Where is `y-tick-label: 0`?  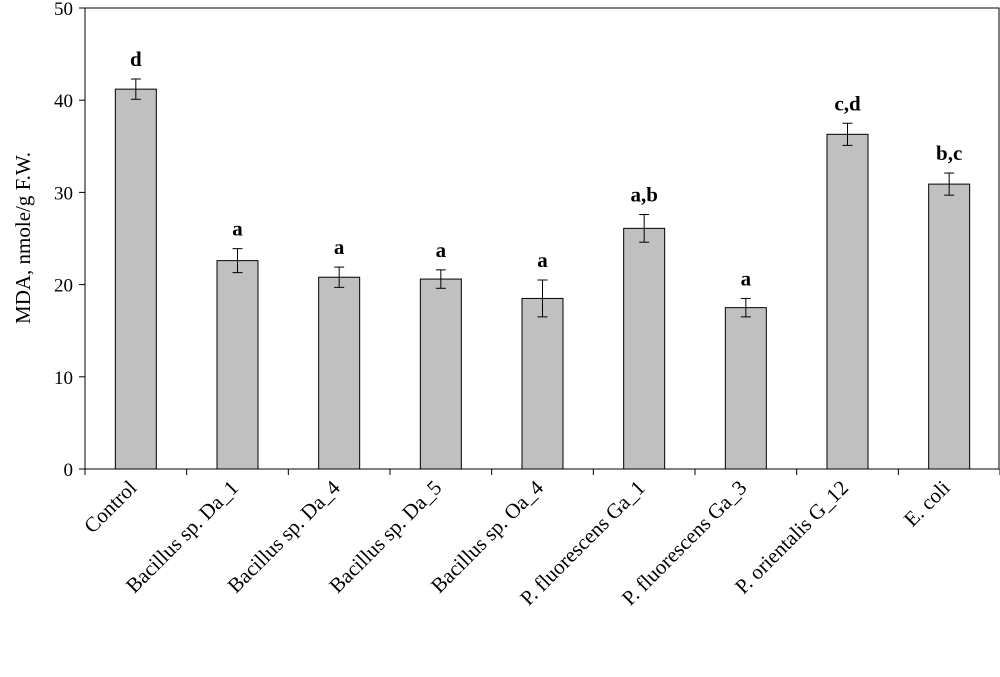
y-tick-label: 0 is located at coordinates (69, 470).